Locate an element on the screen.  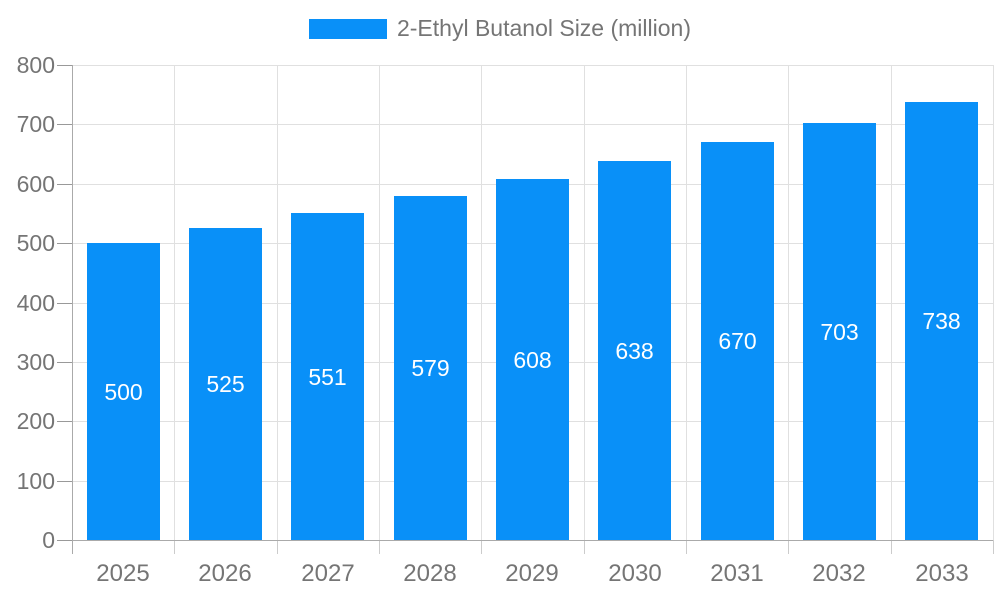
bar-value-label: 525 is located at coordinates (225, 384).